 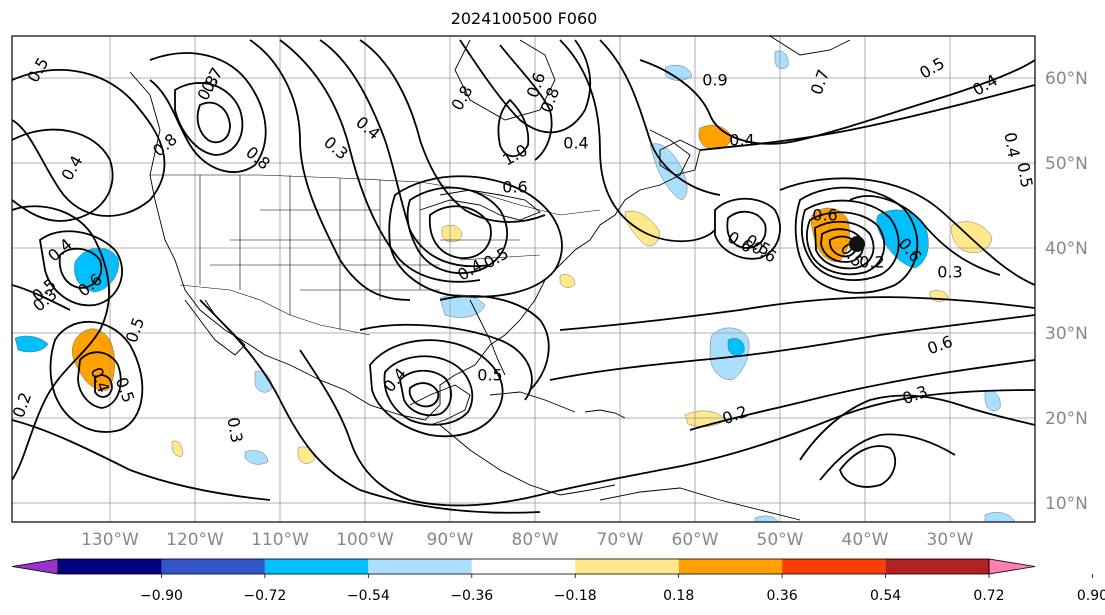 What do you see at coordinates (264, 596) in the screenshot?
I see `colorbar-tick-label: −0.72` at bounding box center [264, 596].